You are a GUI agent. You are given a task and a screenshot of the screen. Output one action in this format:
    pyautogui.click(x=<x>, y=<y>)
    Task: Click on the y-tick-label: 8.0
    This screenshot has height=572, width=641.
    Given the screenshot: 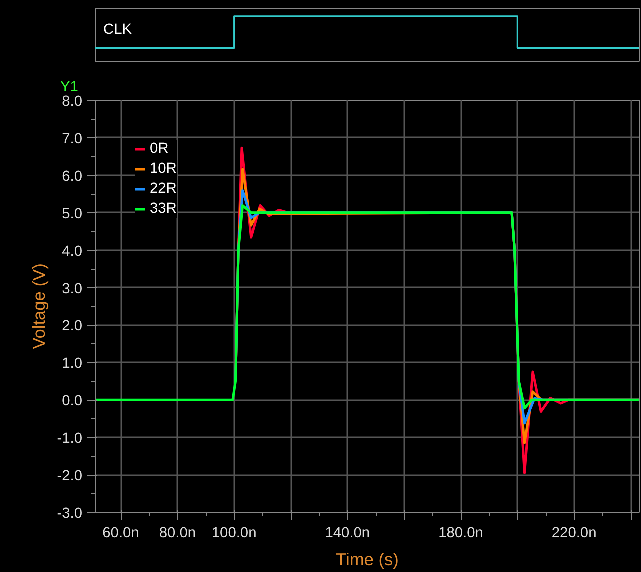 What is the action you would take?
    pyautogui.click(x=72, y=102)
    